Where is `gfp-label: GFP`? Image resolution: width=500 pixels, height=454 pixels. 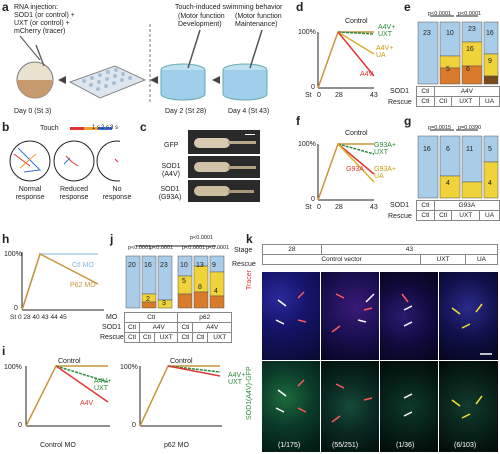
gfp-label: GFP is located at coordinates (171, 145).